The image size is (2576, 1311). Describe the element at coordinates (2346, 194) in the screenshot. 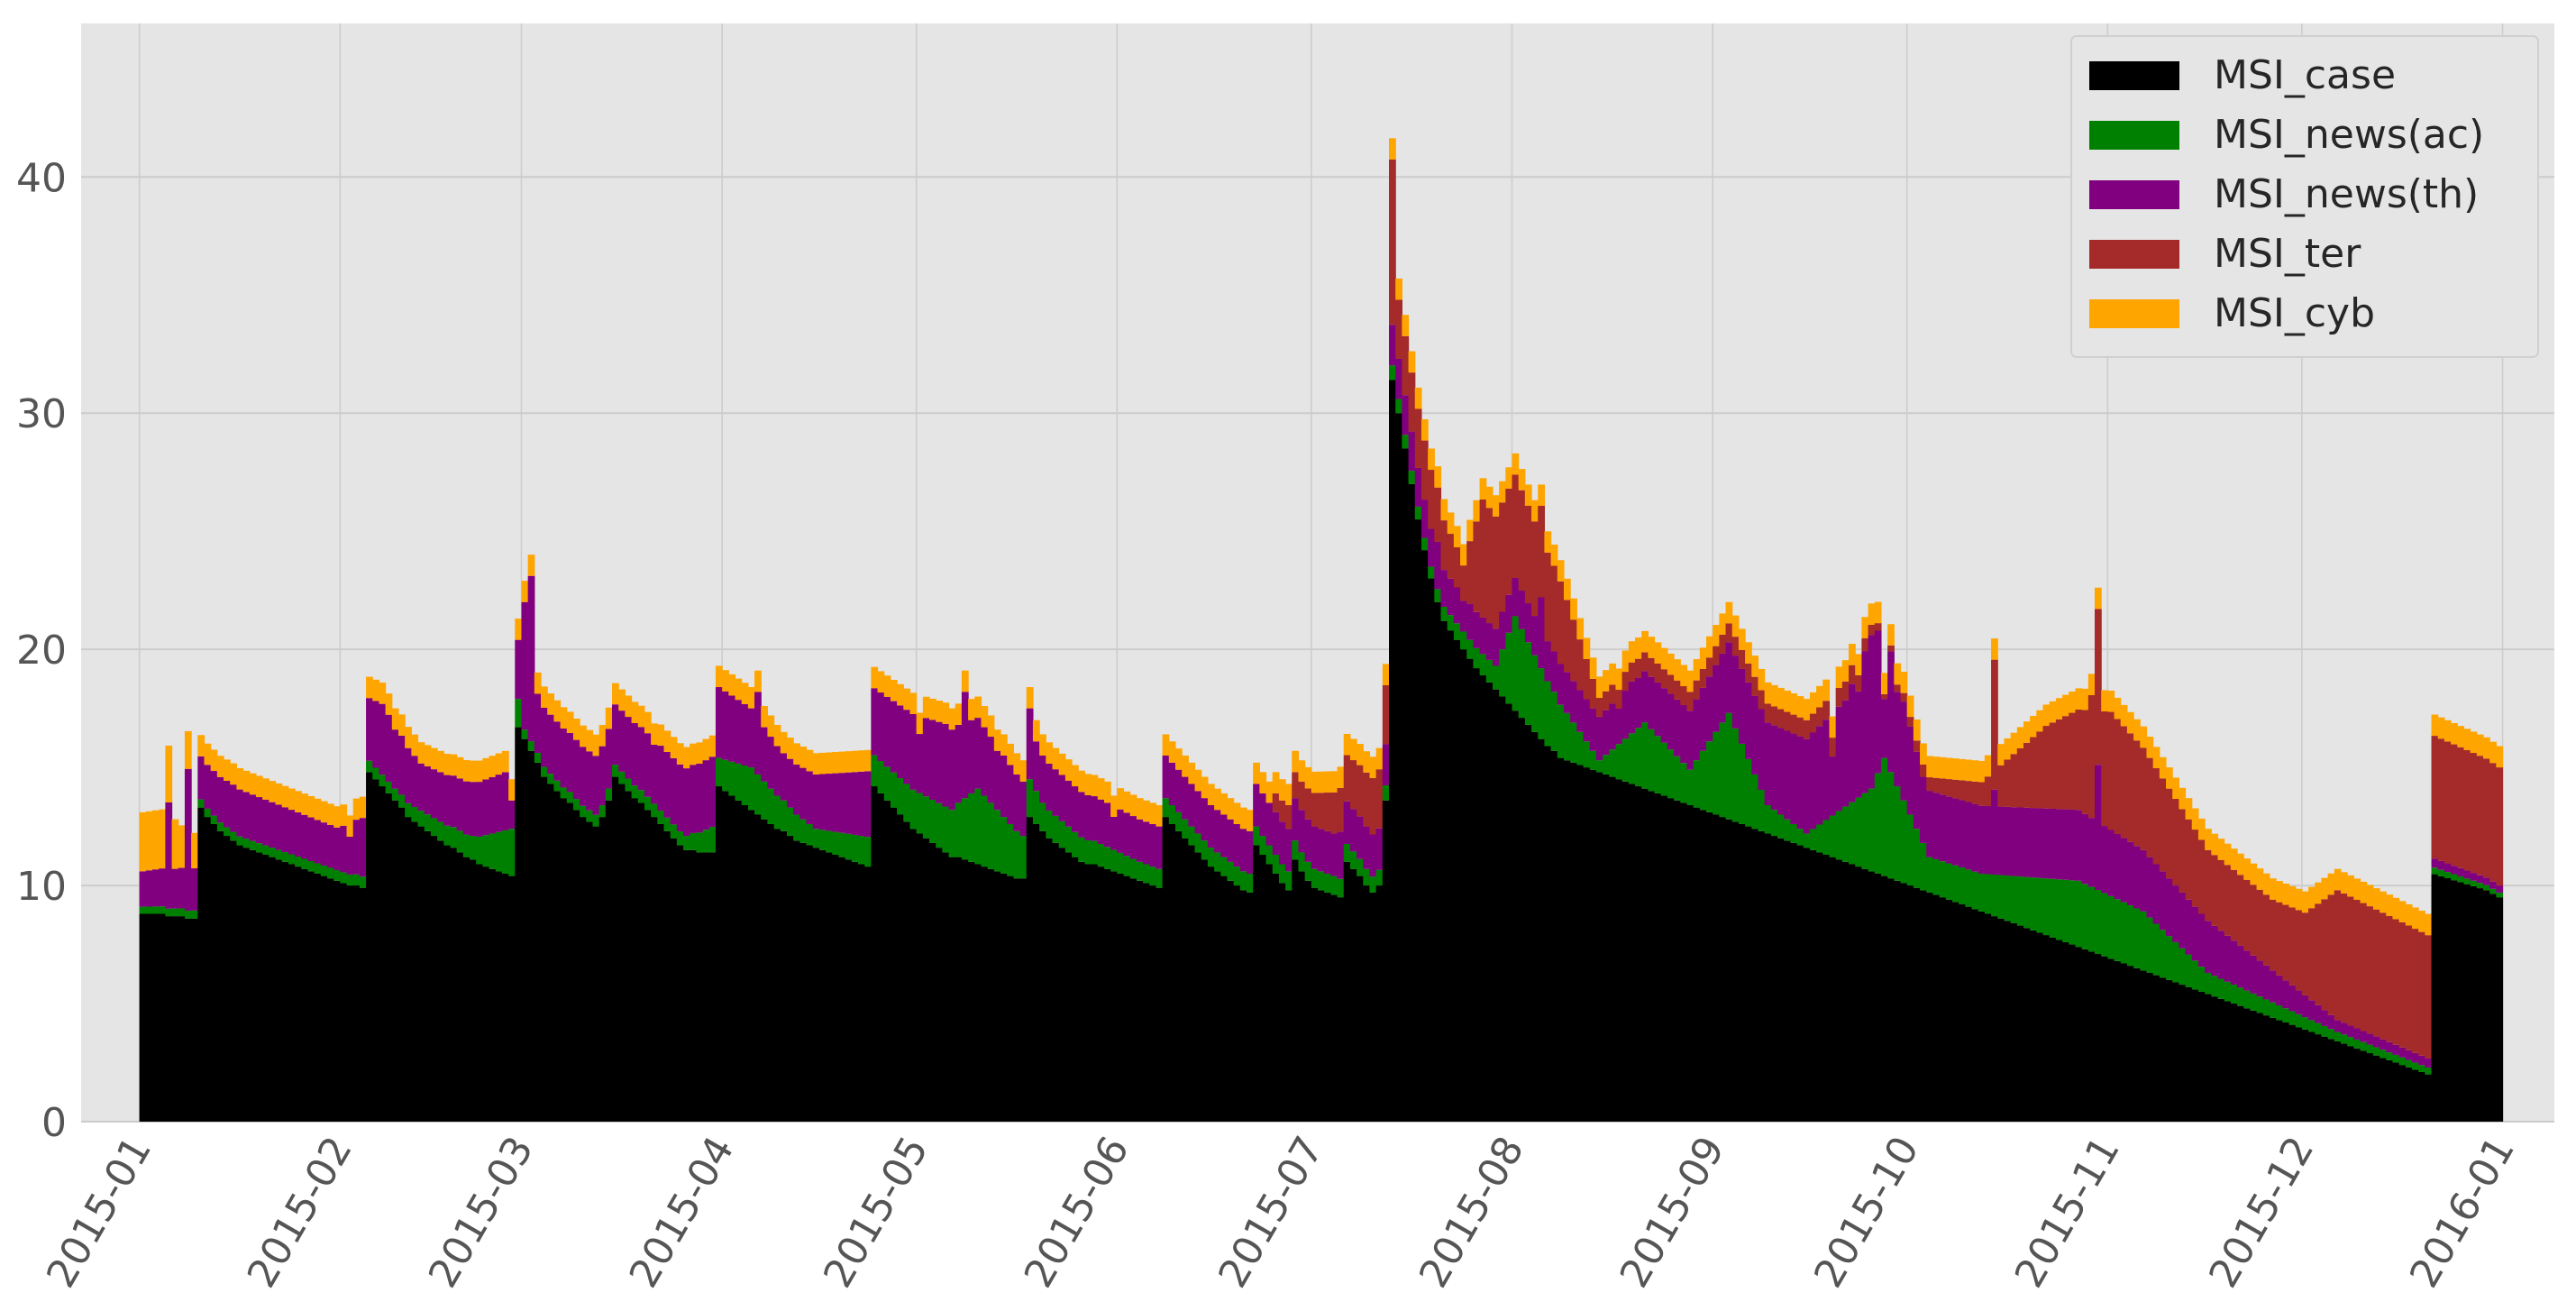

I see `legend-label: MSI_news(th)` at that location.